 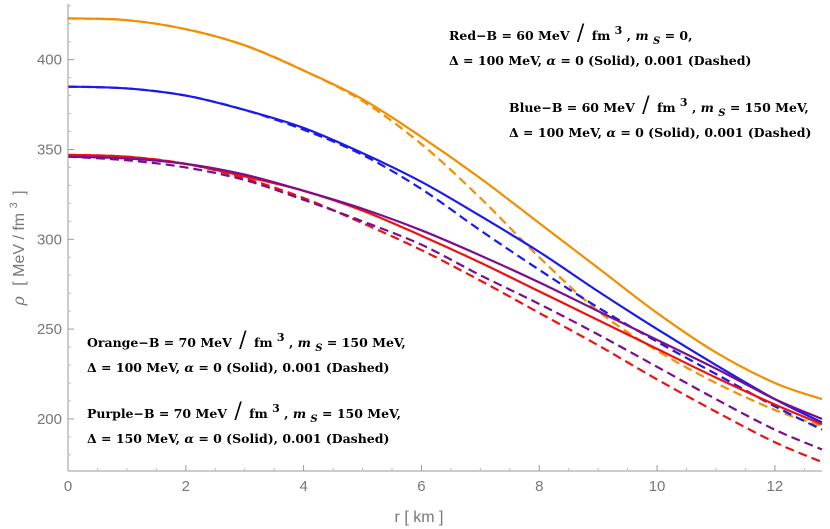 What do you see at coordinates (551, 60) in the screenshot?
I see `annotation-red-alpha: α` at bounding box center [551, 60].